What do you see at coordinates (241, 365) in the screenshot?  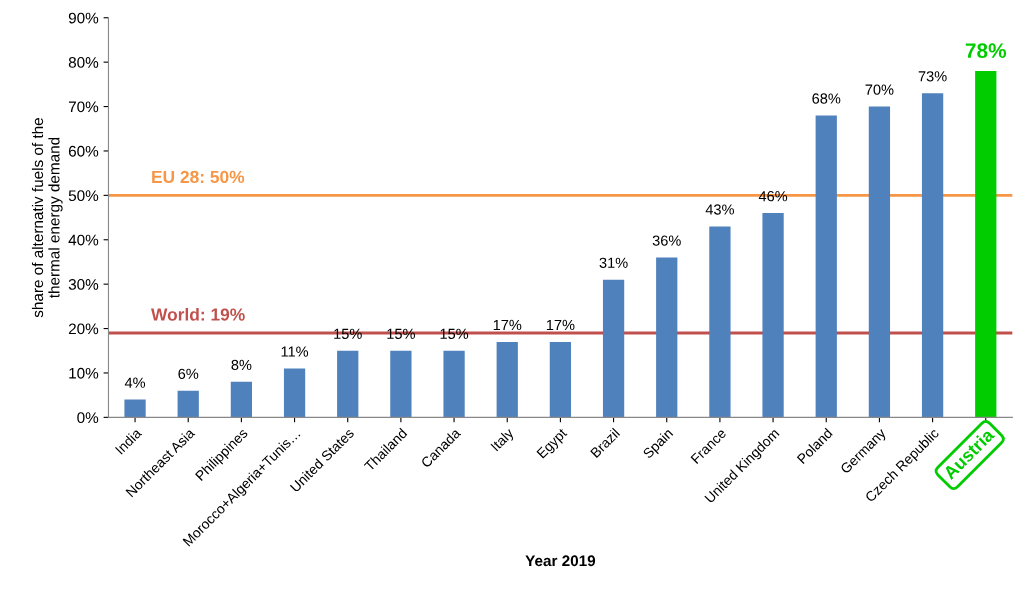 I see `data-label: 8%` at bounding box center [241, 365].